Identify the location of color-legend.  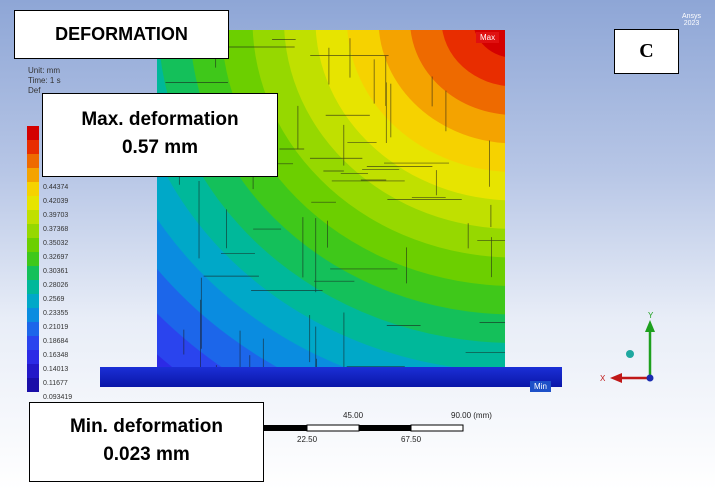
(33, 285).